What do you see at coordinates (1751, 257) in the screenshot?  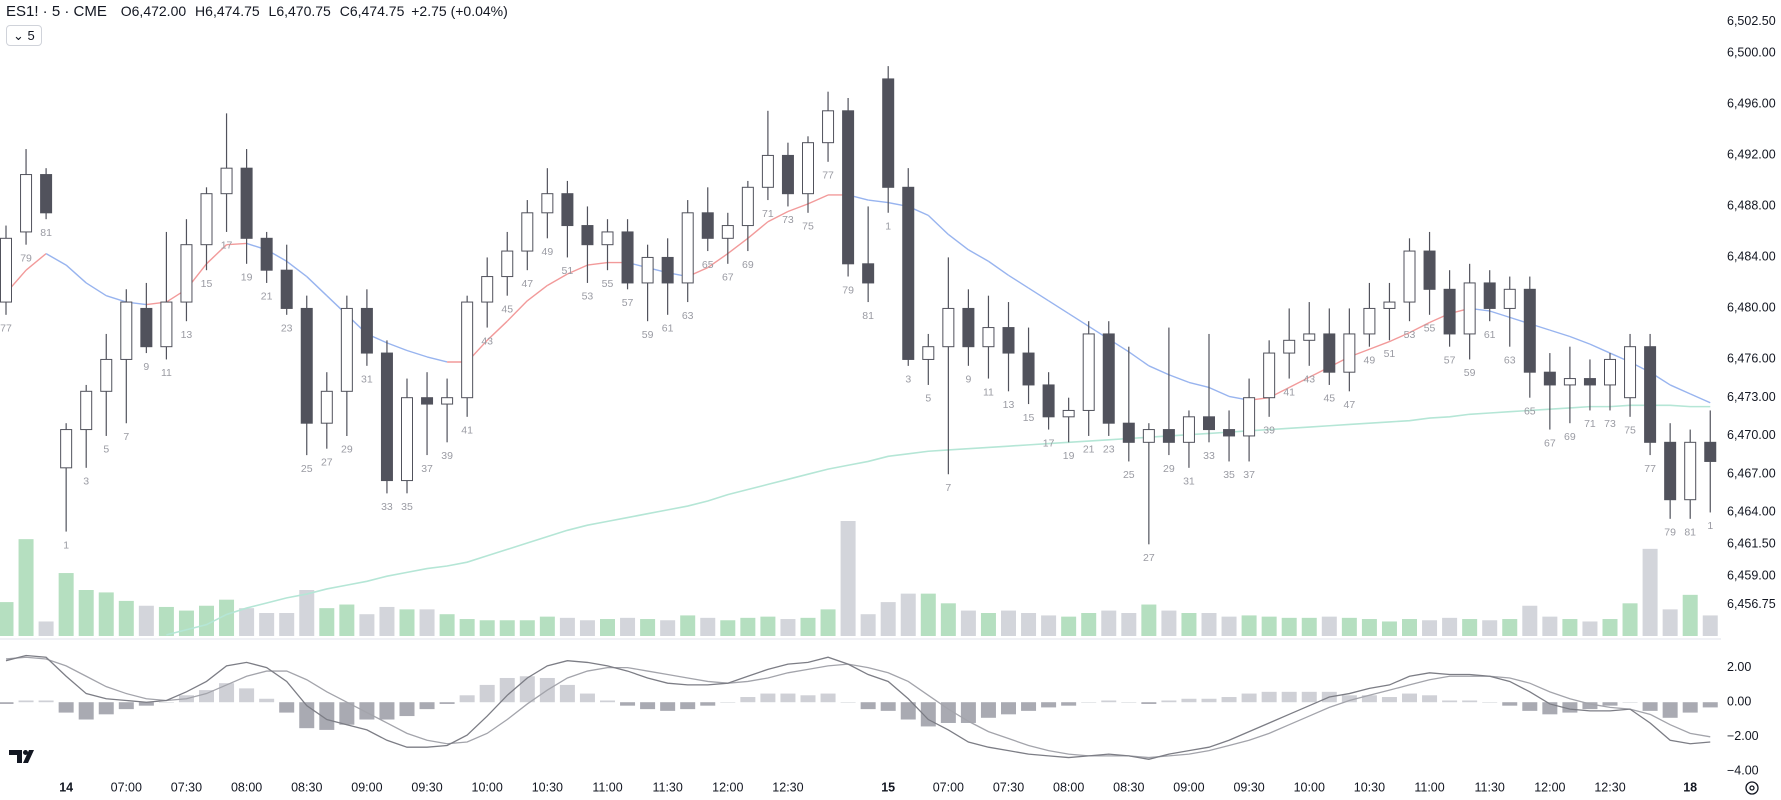 I see `y-tick-label: 6,484.00` at bounding box center [1751, 257].